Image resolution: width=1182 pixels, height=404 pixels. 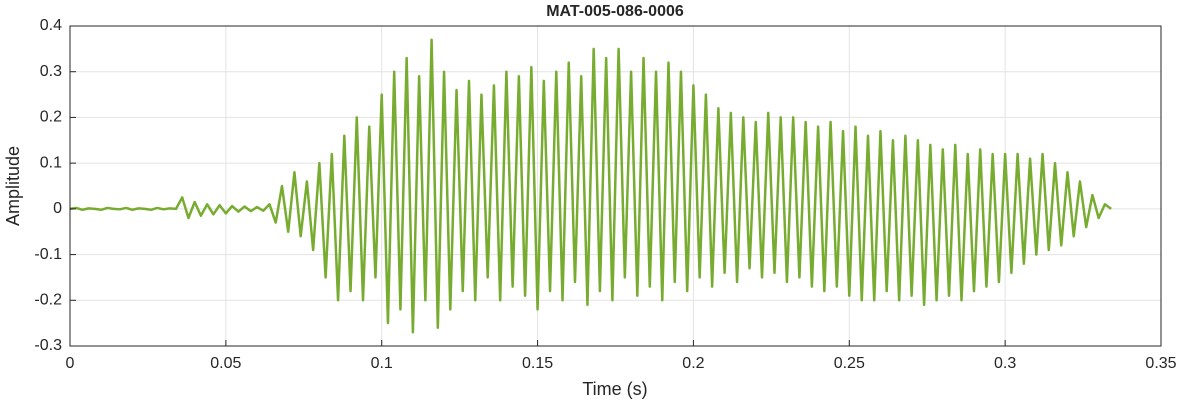 What do you see at coordinates (537, 363) in the screenshot?
I see `x-tick-label: 0.15` at bounding box center [537, 363].